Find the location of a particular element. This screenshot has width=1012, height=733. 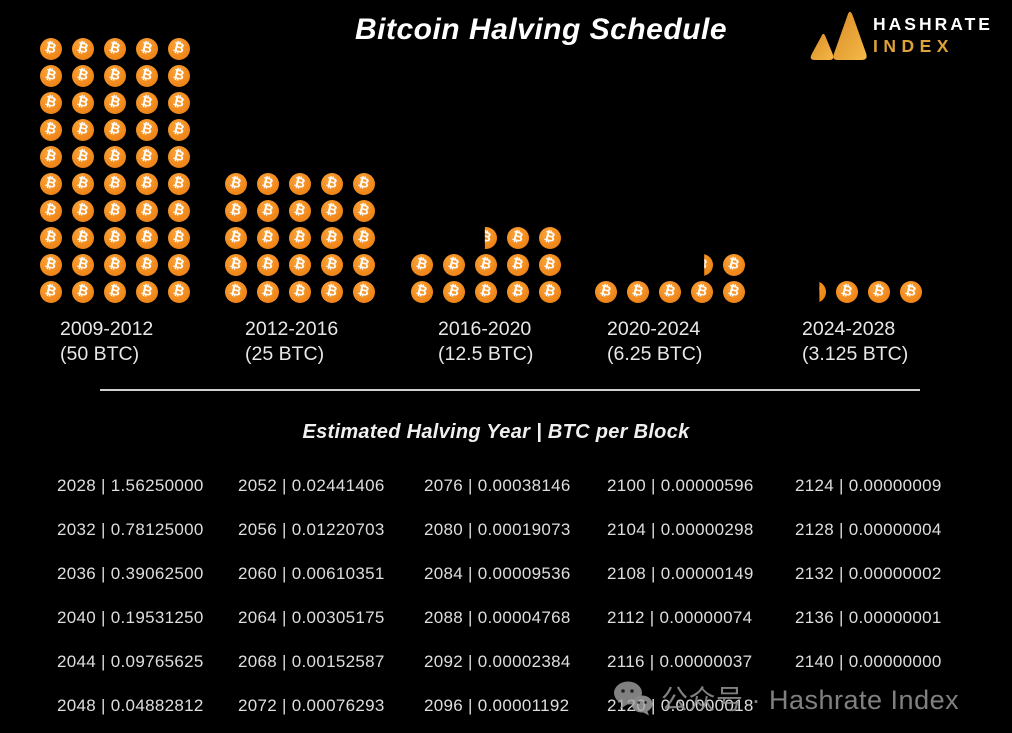

halving-table-cell: 2112 | 0.00000074 is located at coordinates (680, 617).